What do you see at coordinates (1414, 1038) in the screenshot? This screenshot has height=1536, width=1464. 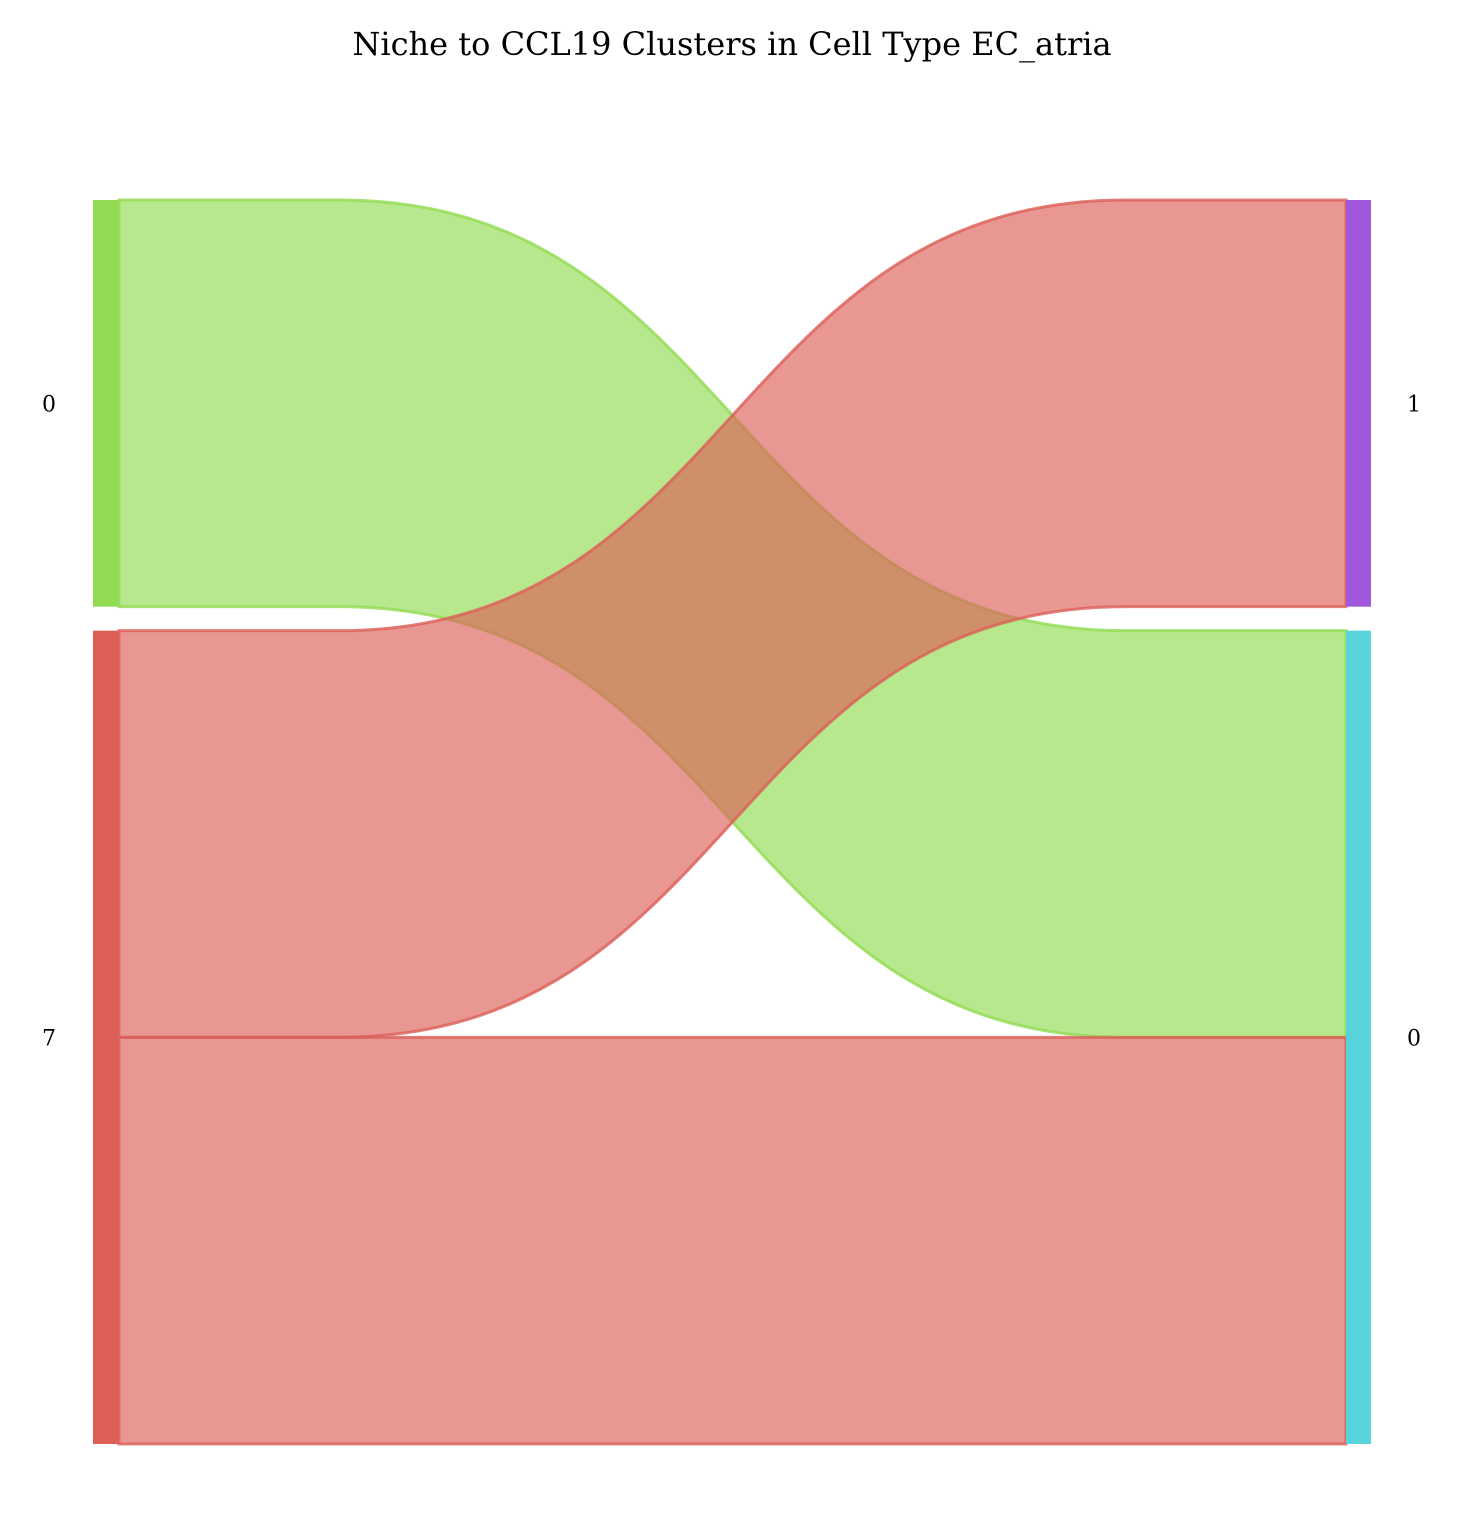 I see `right-node-label-1: 0` at bounding box center [1414, 1038].